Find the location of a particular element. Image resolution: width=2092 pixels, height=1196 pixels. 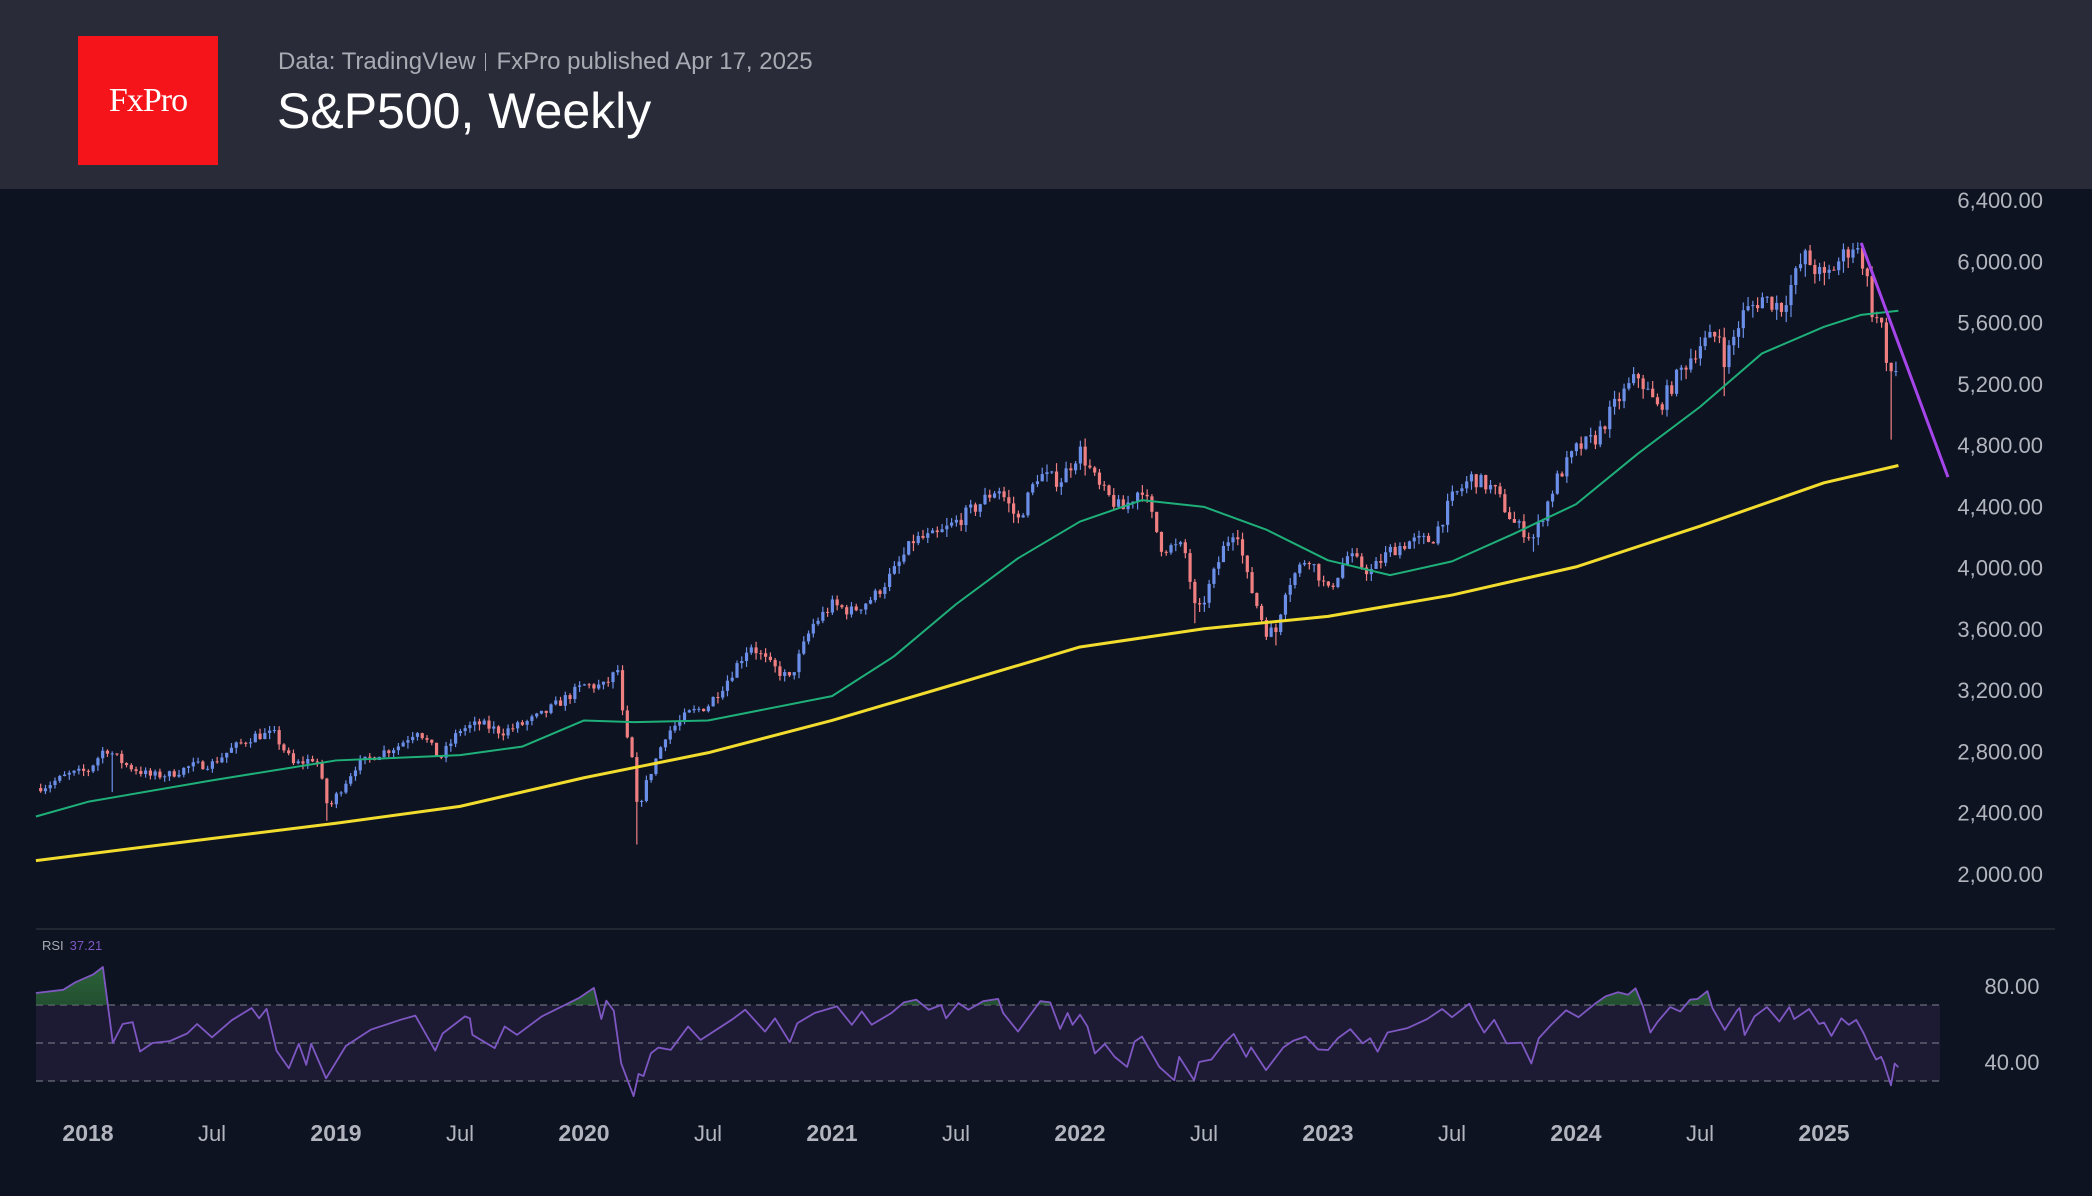

rsi-label: RSI is located at coordinates (53, 945).